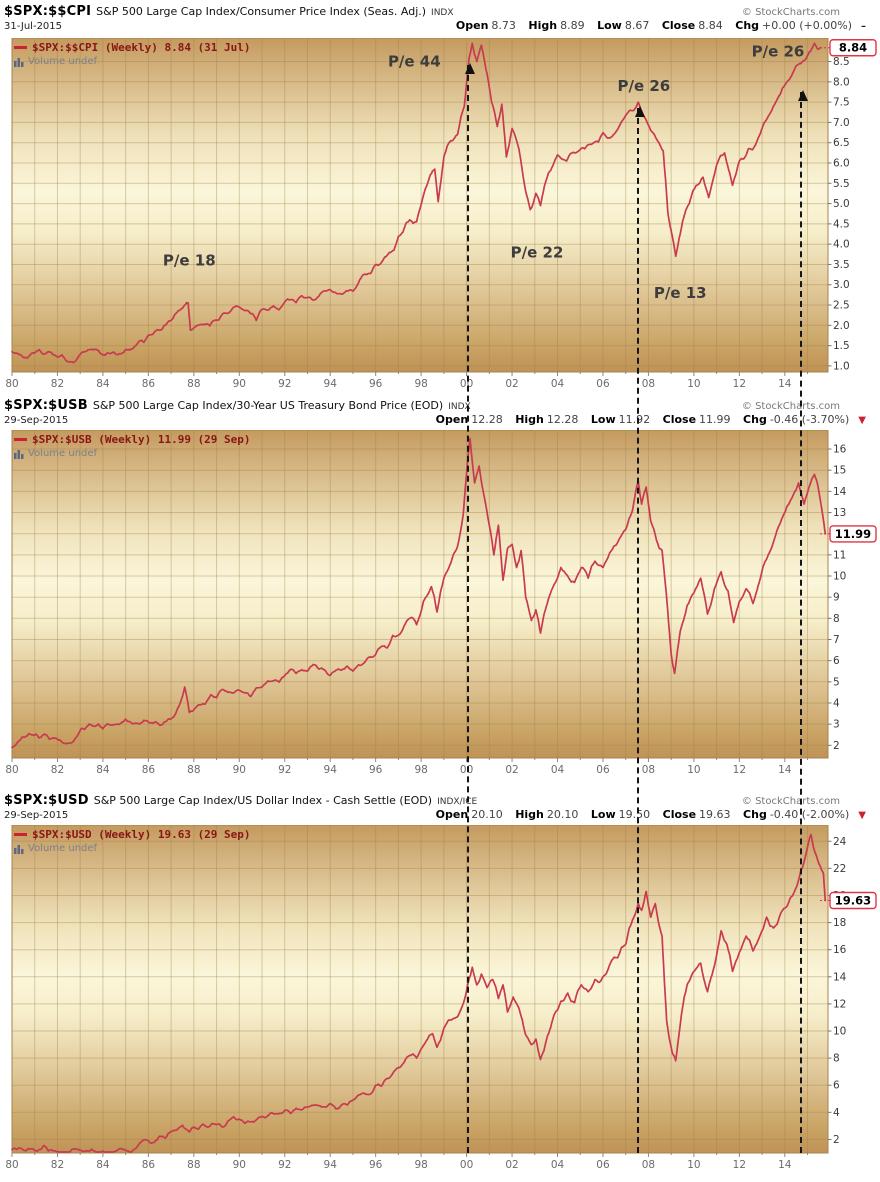  Describe the element at coordinates (853, 534) in the screenshot. I see `svg-text: 11.99` at that location.